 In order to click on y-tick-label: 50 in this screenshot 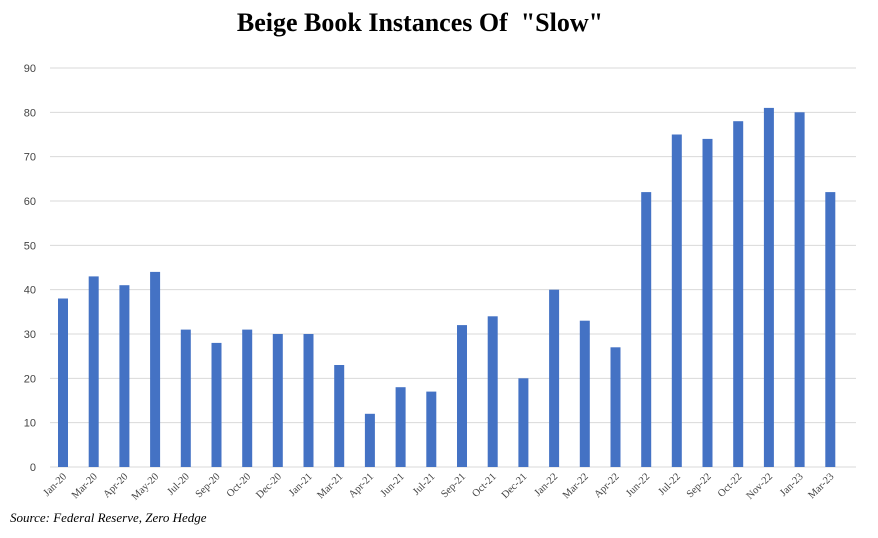, I will do `click(30, 246)`.